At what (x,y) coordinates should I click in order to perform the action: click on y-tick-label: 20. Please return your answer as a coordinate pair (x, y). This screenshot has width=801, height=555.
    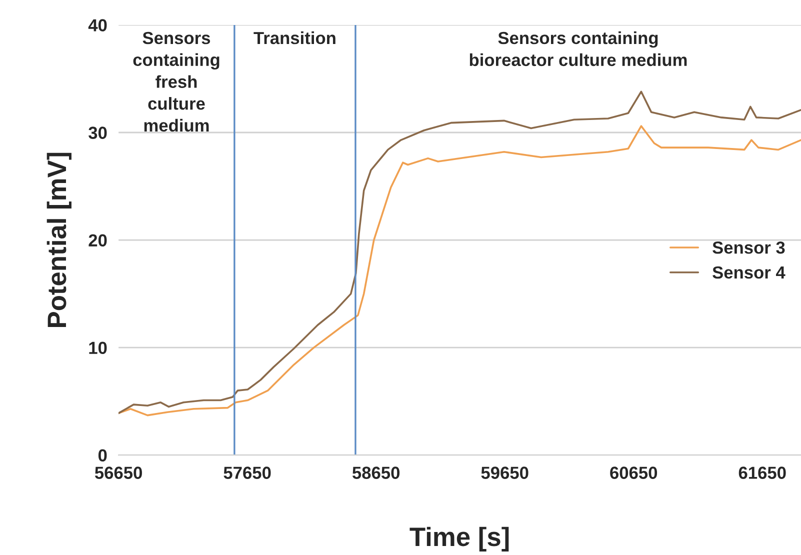
    Looking at the image, I should click on (97, 240).